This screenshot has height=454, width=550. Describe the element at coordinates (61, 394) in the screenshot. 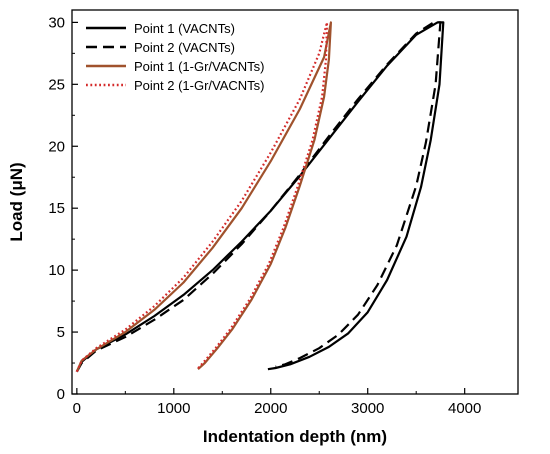

I see `y-tick-label: 0` at that location.